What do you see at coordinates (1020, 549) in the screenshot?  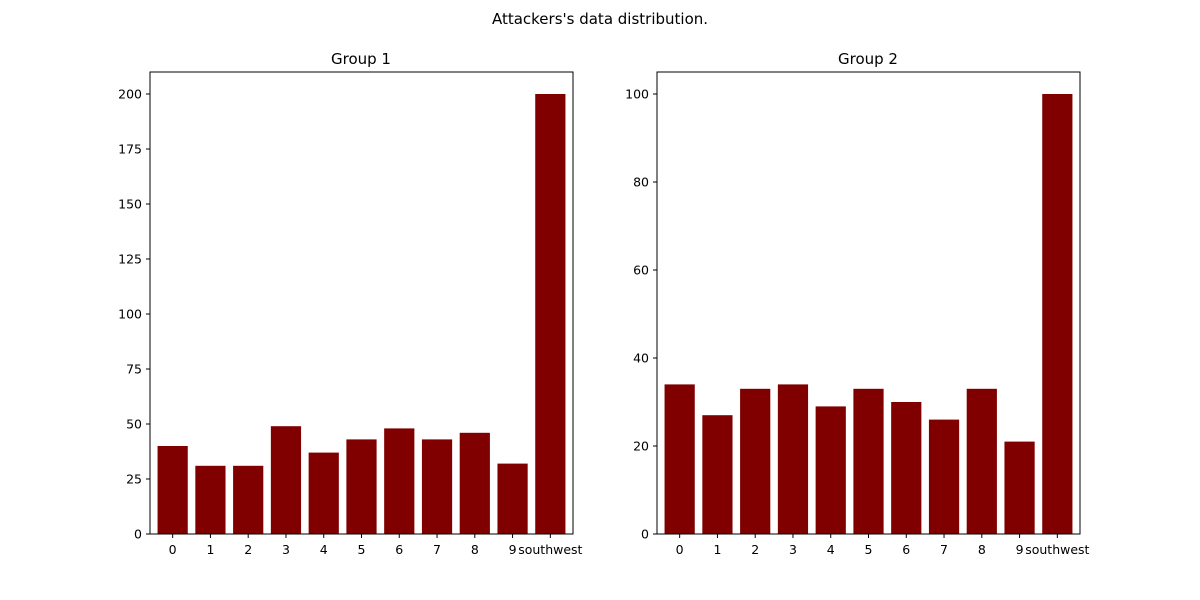 I see `group-2-xtick-label: 9` at bounding box center [1020, 549].